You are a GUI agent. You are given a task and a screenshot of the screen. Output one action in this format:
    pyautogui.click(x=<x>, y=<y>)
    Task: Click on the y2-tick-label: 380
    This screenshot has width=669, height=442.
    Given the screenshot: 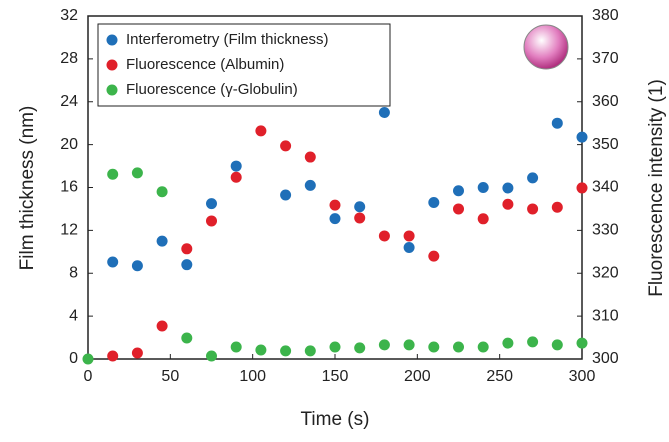 What is the action you would take?
    pyautogui.click(x=605, y=15)
    